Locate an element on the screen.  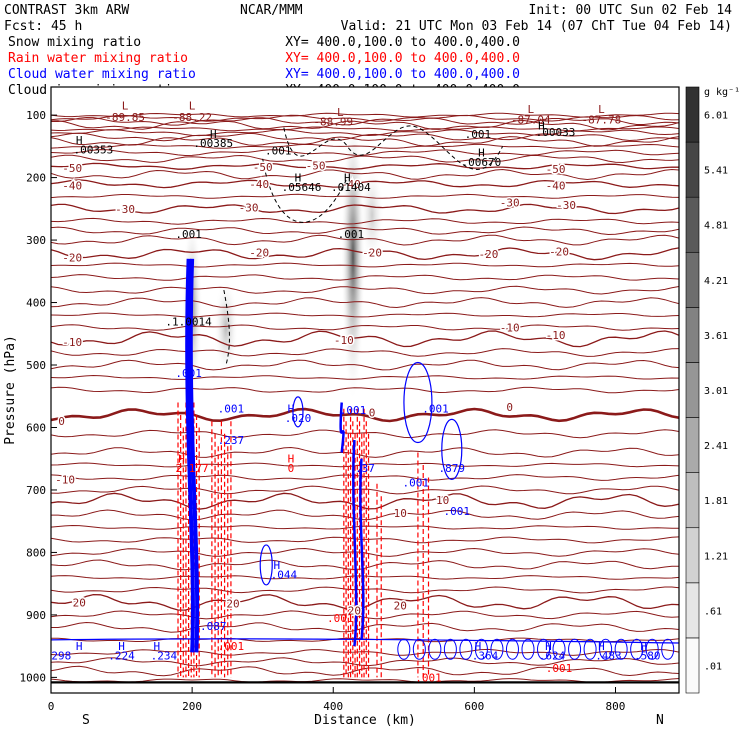
x-tick-label: 400 is located at coordinates (333, 706).